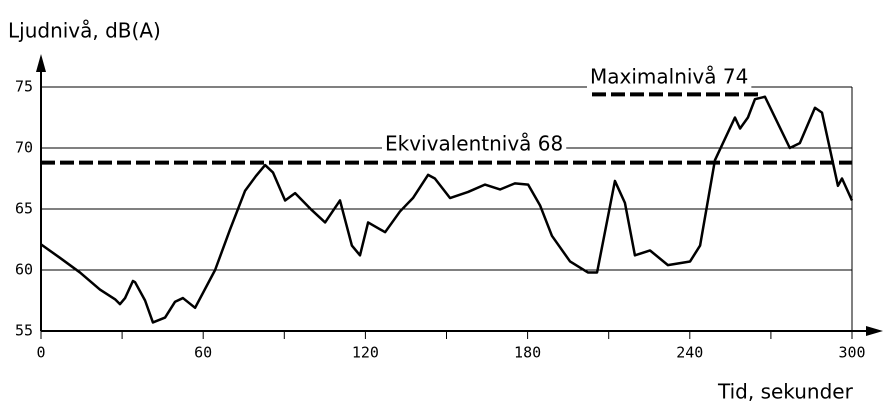 The width and height of the screenshot is (883, 405). I want to click on x-tick-label: 180, so click(527, 353).